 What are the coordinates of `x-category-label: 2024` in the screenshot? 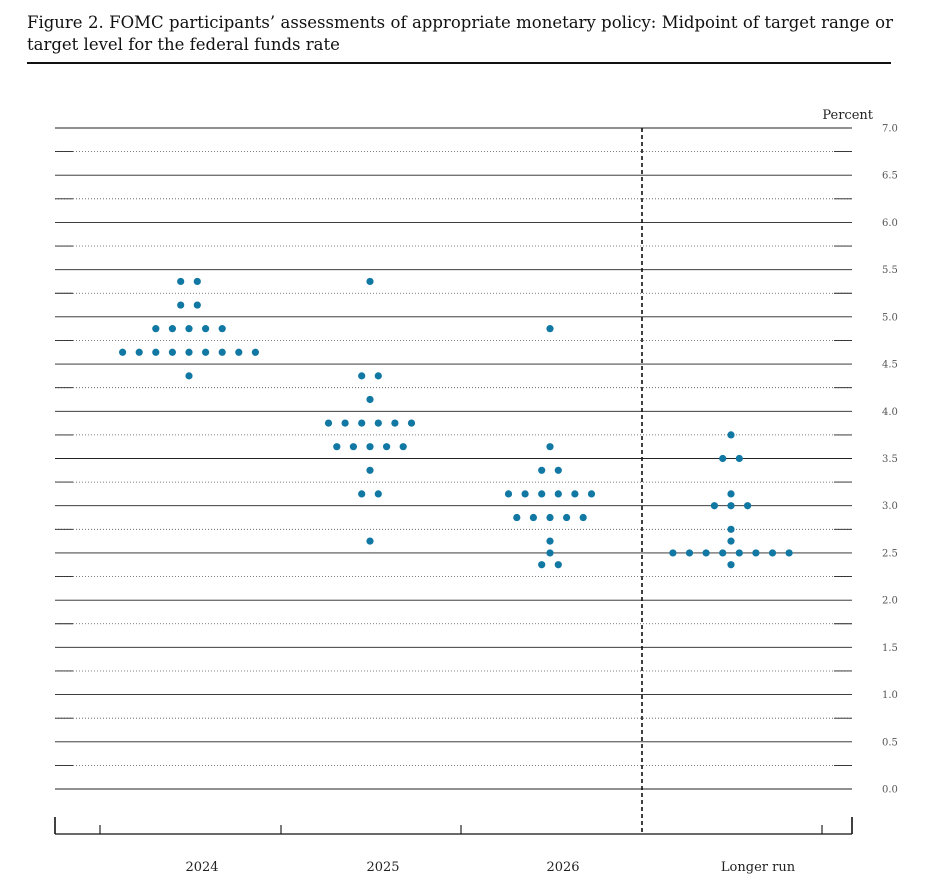 It's located at (201, 867).